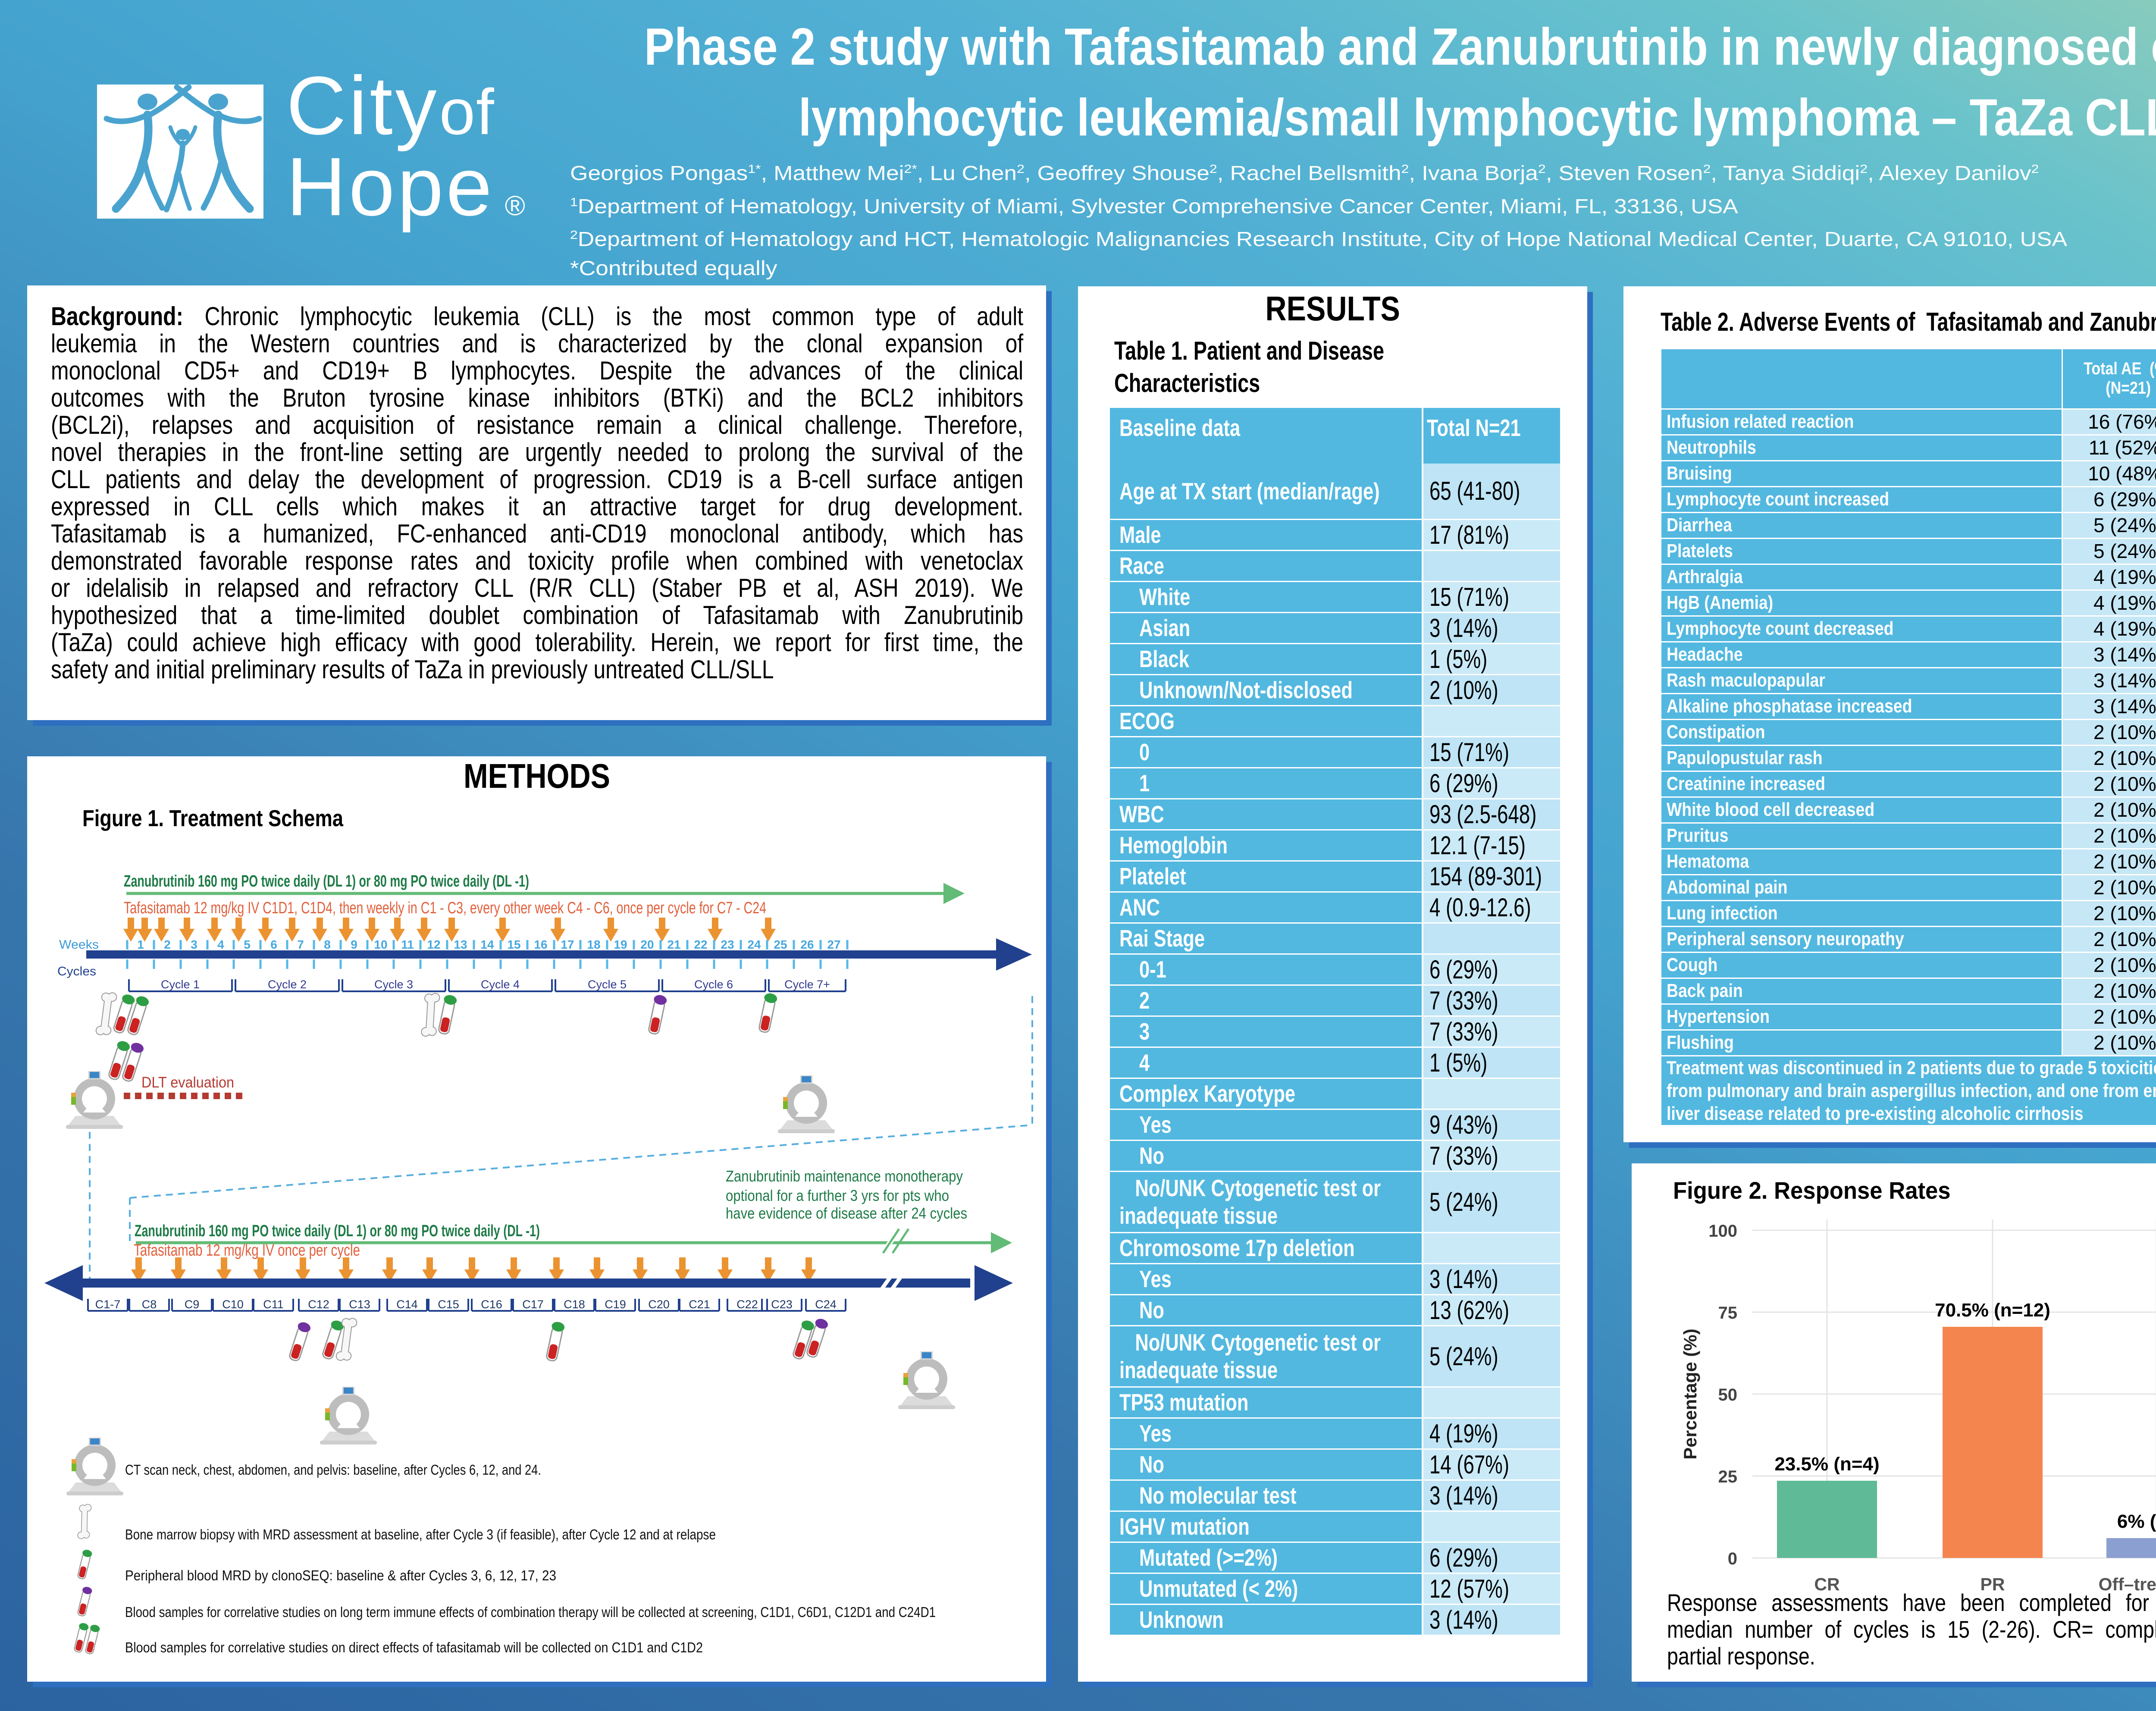  What do you see at coordinates (673, 944) in the screenshot?
I see `svg-text: 21` at bounding box center [673, 944].